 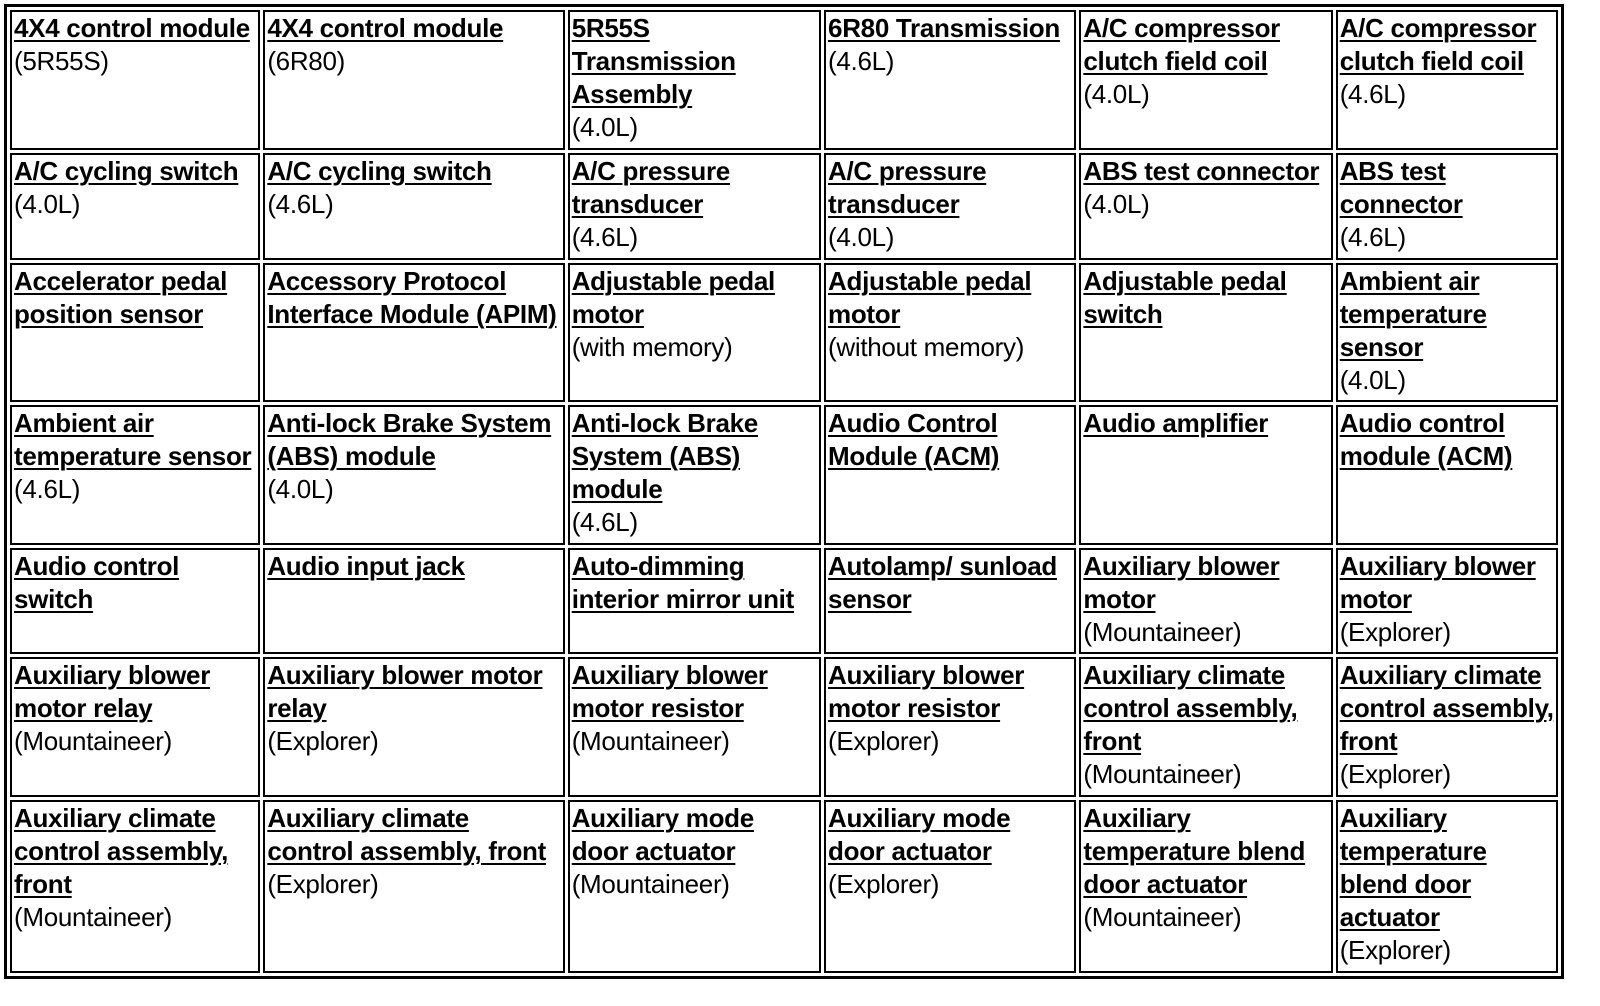 I want to click on component-link: Auto-dimming interior mirror unit, so click(x=683, y=582).